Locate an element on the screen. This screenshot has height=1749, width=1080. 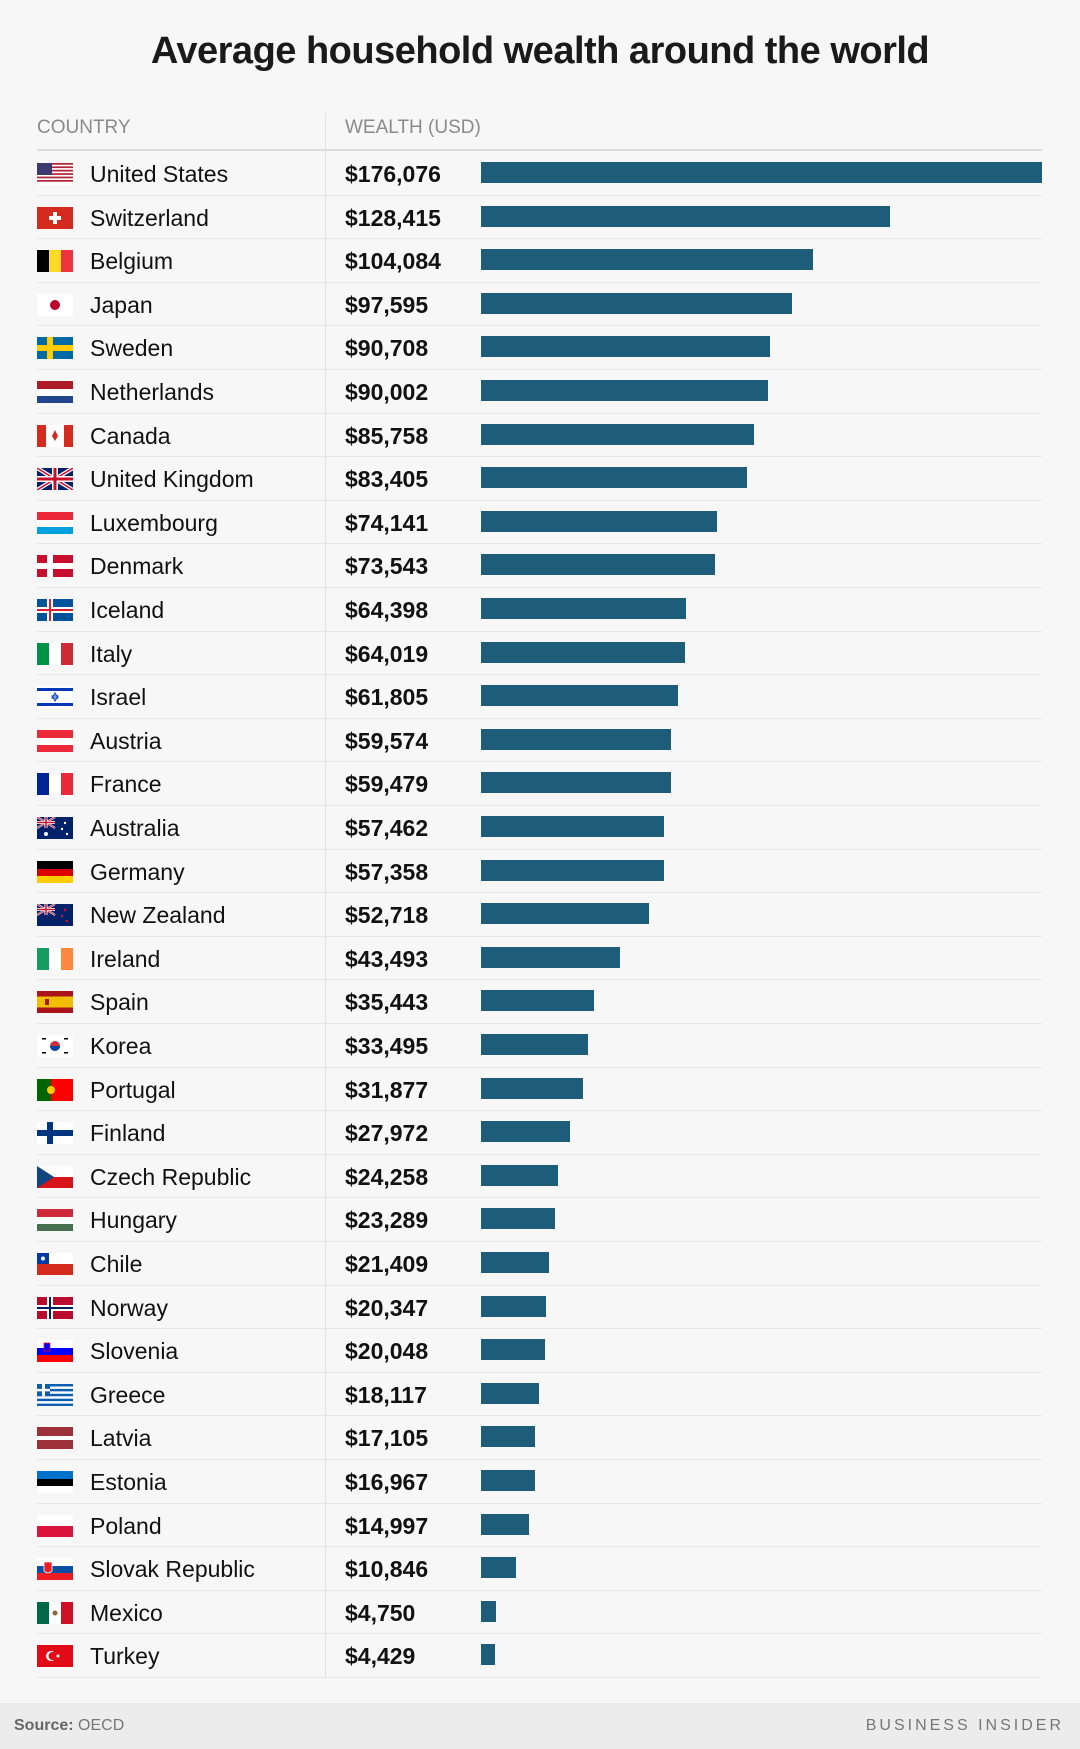
country-label: Greece is located at coordinates (128, 1394).